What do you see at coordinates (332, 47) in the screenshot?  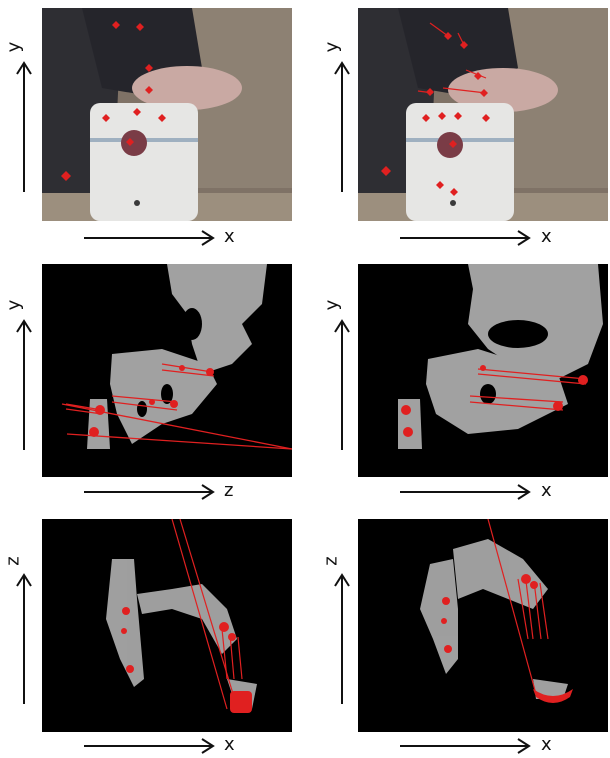 I see `axis-label-y-2: y` at bounding box center [332, 47].